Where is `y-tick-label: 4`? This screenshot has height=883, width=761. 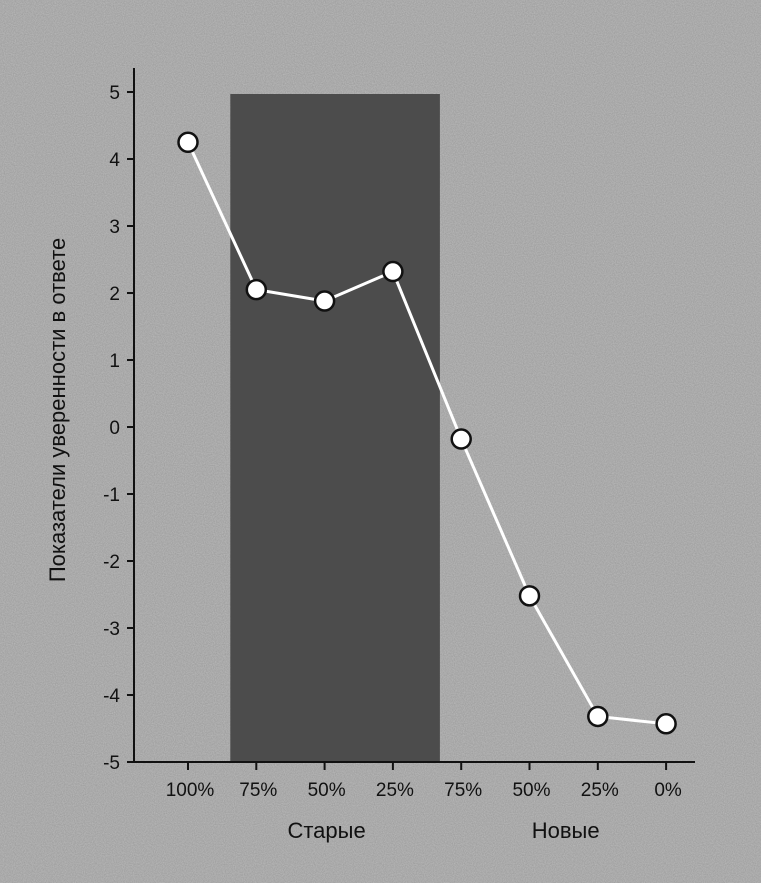 y-tick-label: 4 is located at coordinates (114, 160).